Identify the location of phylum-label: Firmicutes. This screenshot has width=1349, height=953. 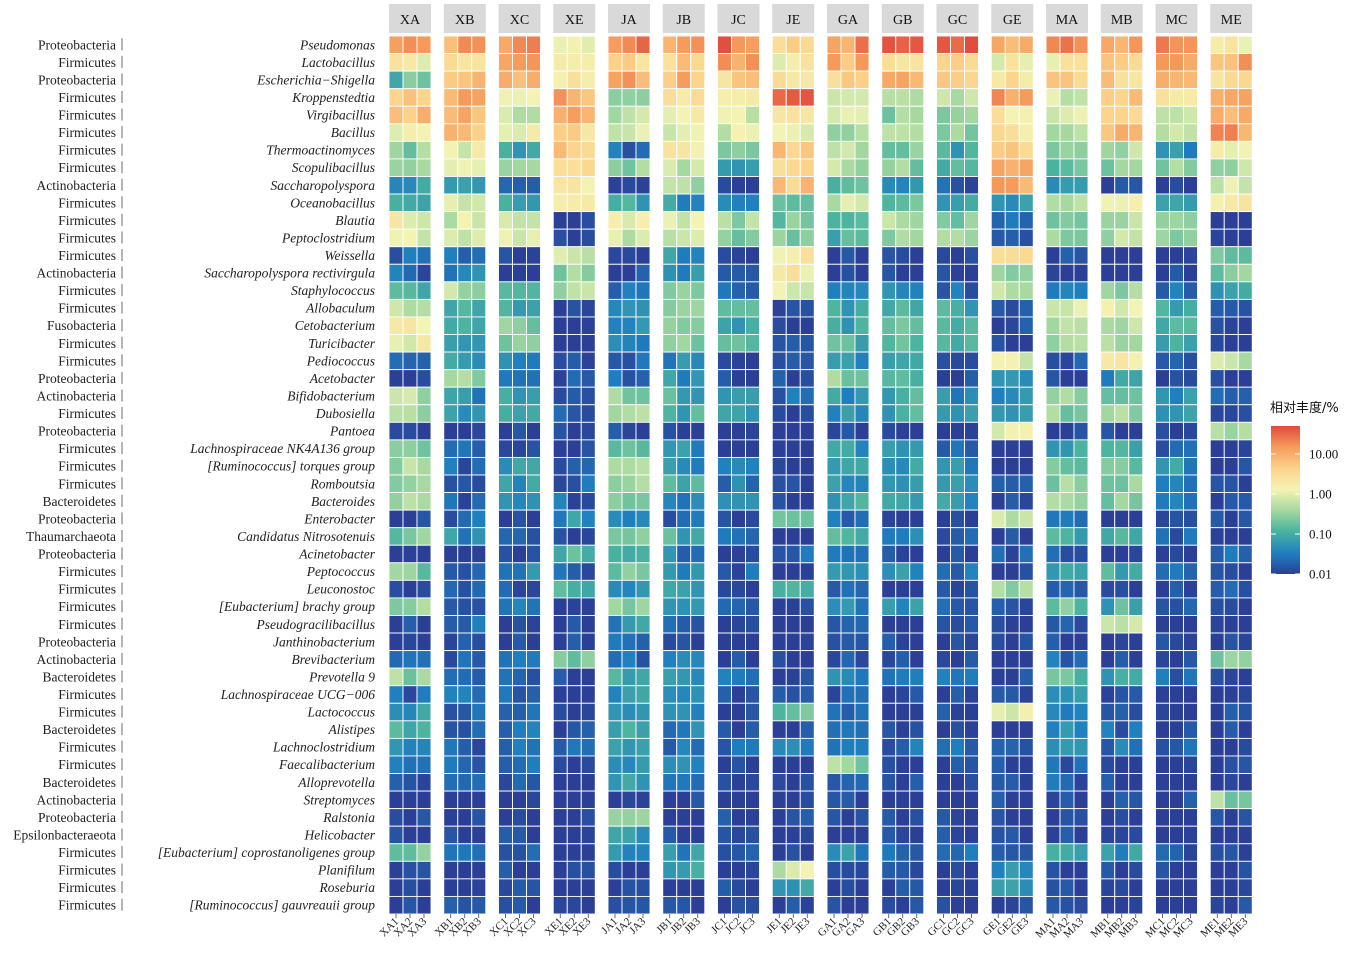
(87, 466).